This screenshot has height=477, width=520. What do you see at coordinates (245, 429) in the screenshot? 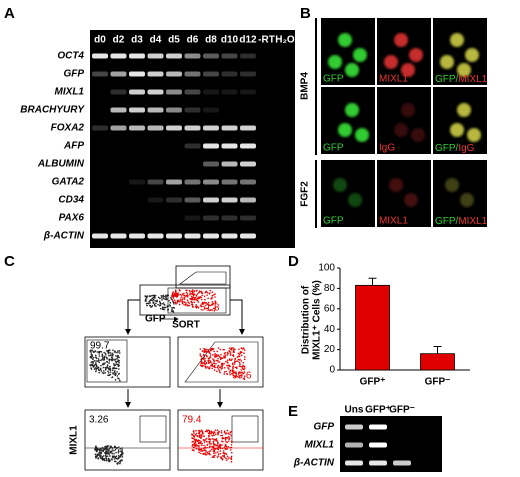
I see `gate` at bounding box center [245, 429].